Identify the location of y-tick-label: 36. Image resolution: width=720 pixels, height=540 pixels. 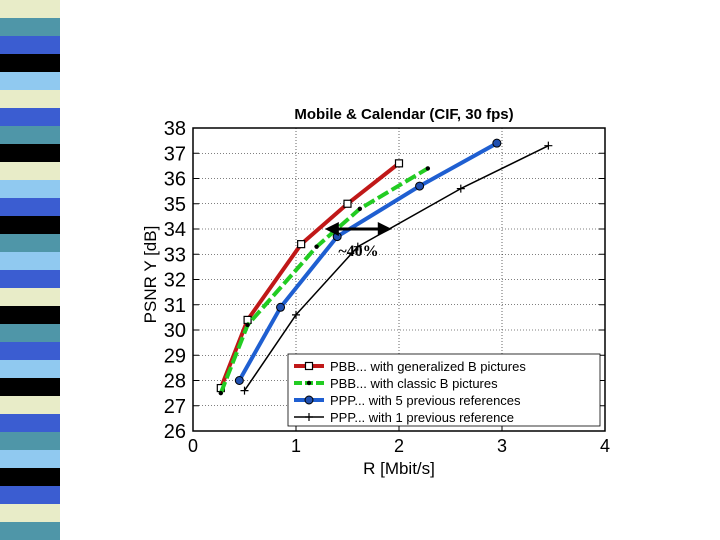
(175, 180).